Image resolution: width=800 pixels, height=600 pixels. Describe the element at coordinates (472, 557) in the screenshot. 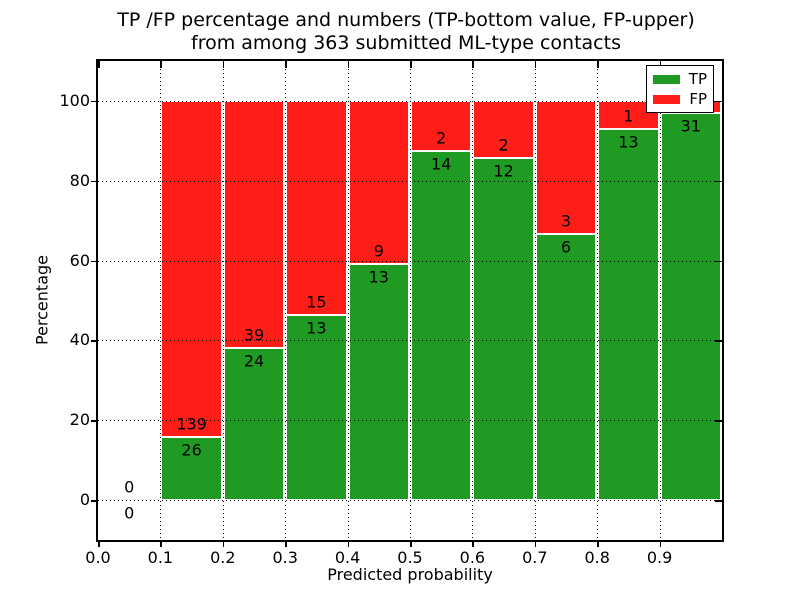

I see `x-tick-label: 0.6` at that location.